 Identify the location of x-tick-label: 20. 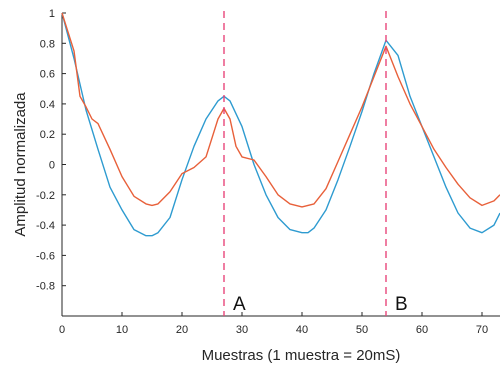
(182, 330).